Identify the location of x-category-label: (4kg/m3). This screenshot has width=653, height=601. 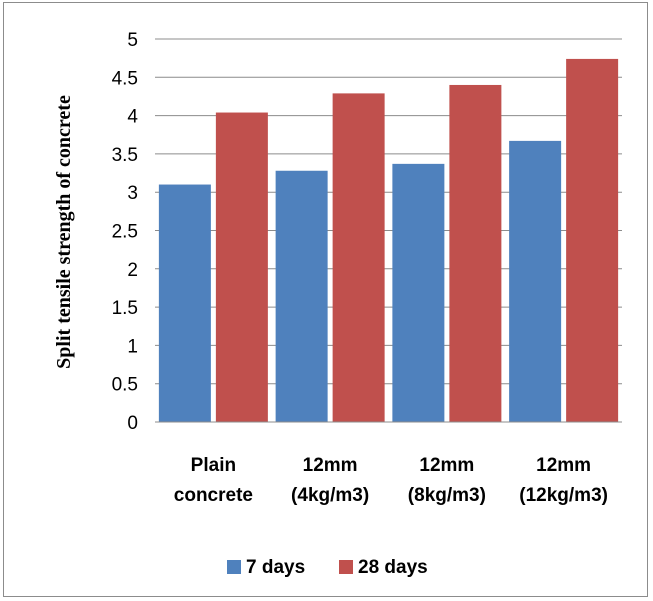
(330, 495).